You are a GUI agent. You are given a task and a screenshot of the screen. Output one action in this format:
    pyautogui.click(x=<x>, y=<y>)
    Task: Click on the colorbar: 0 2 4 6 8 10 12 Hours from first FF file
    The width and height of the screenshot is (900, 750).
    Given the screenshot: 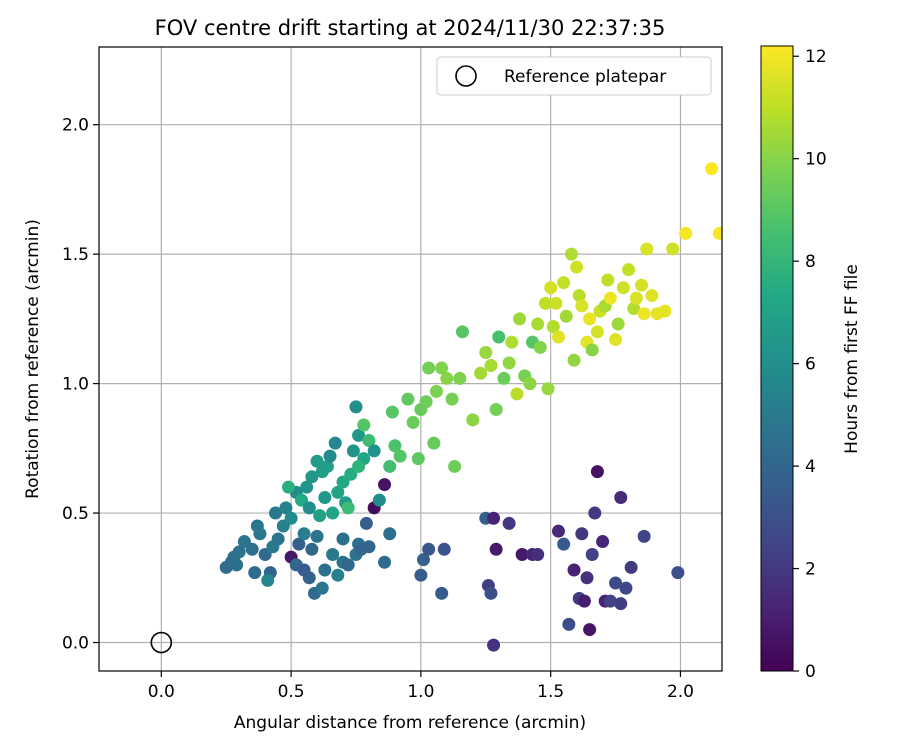 What is the action you would take?
    pyautogui.click(x=811, y=363)
    